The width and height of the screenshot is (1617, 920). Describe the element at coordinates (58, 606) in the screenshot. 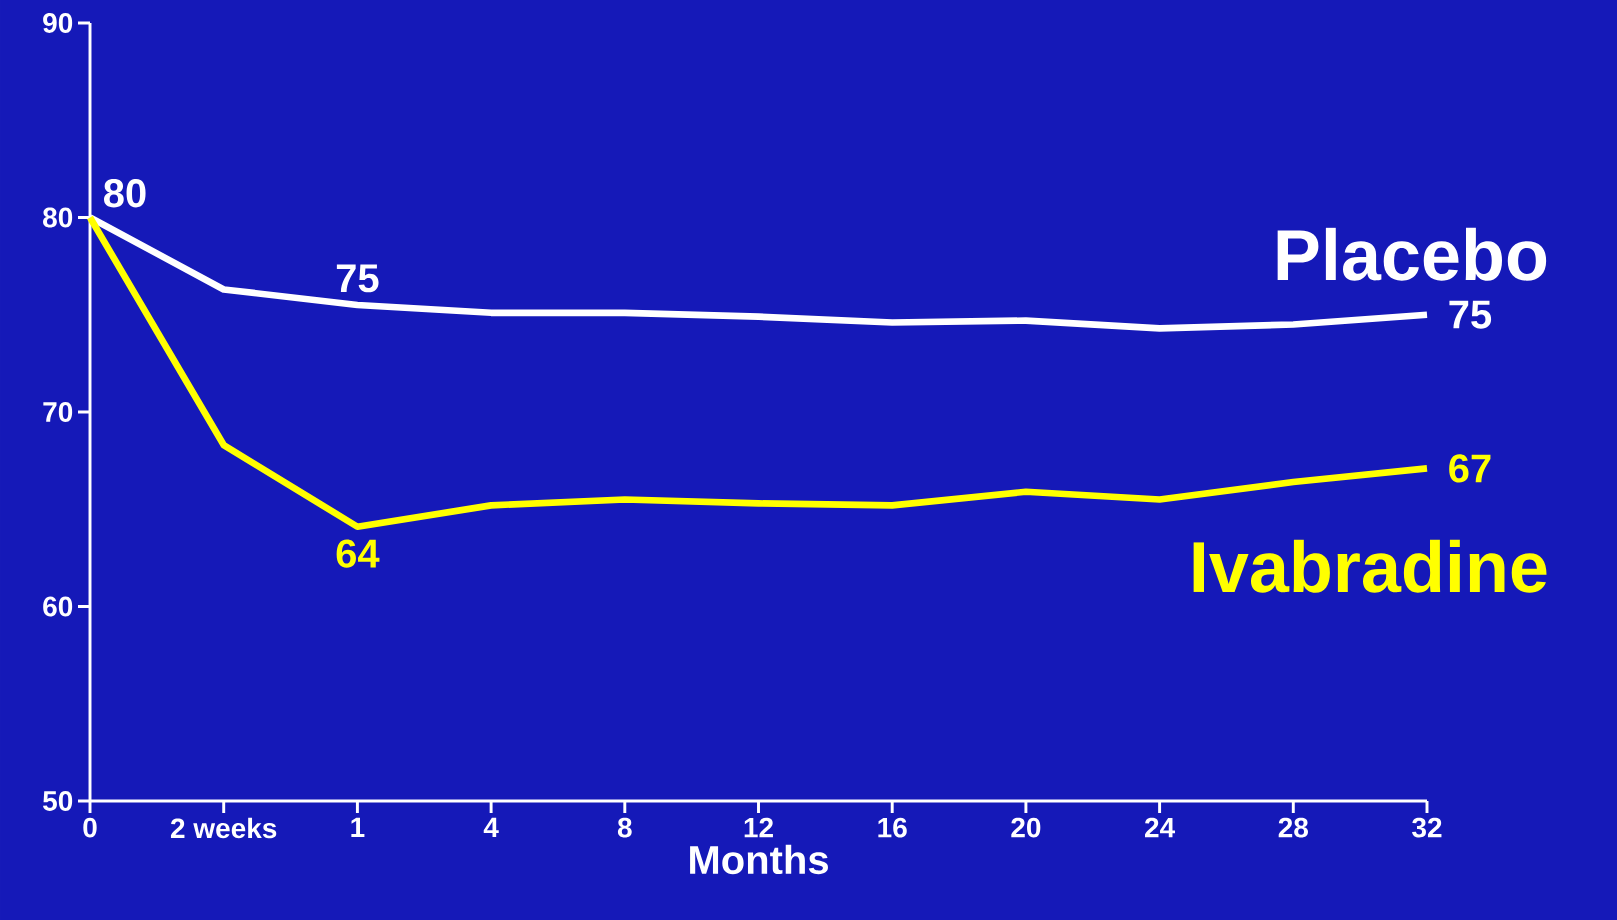

I see `y-tick-label: 60` at that location.